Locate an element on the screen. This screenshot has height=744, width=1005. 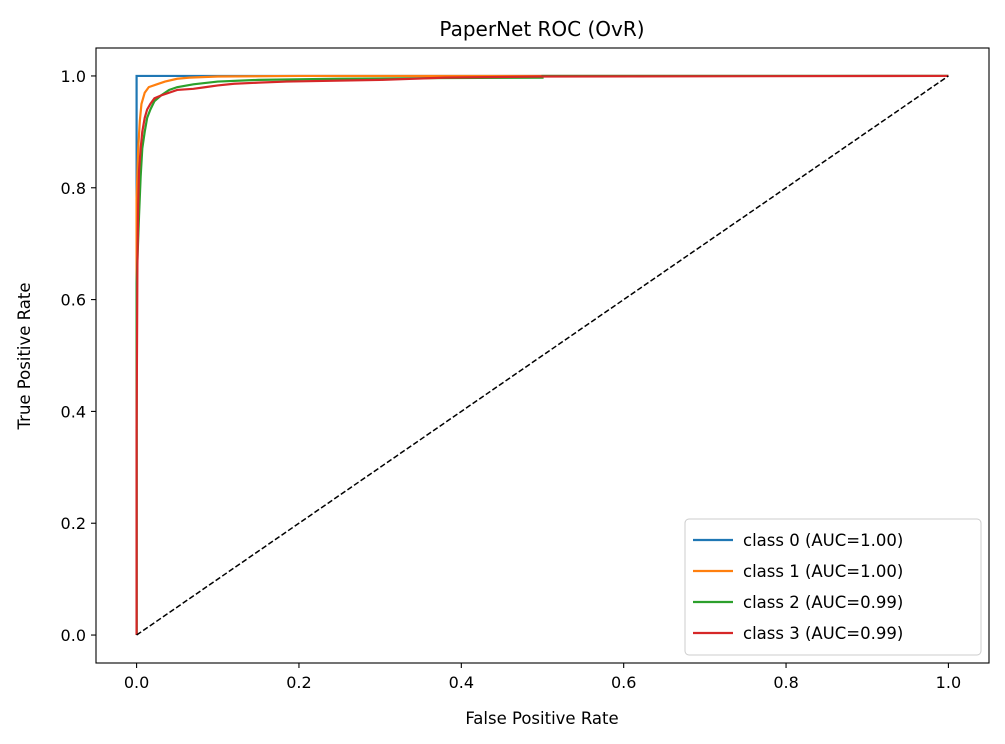
chart-title: PaperNet ROC (OvR) is located at coordinates (541, 29).